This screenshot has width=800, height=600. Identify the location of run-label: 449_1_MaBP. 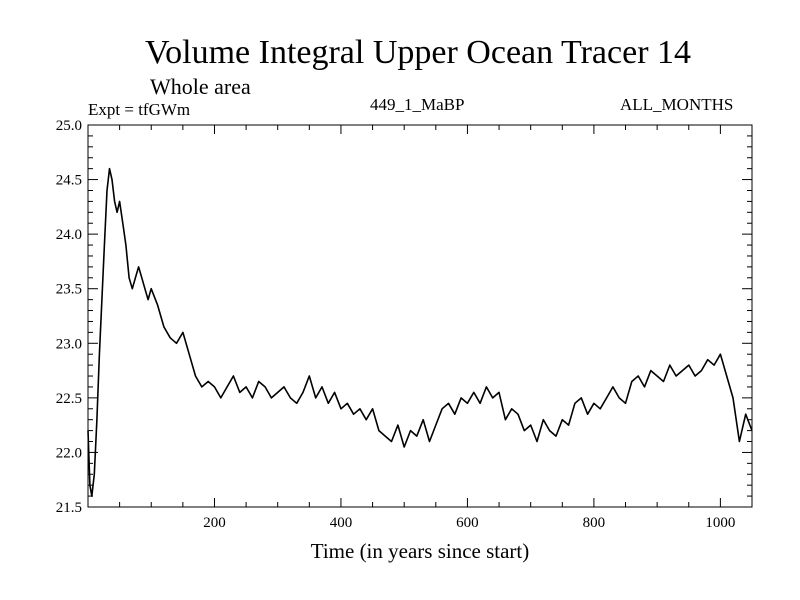
(417, 104).